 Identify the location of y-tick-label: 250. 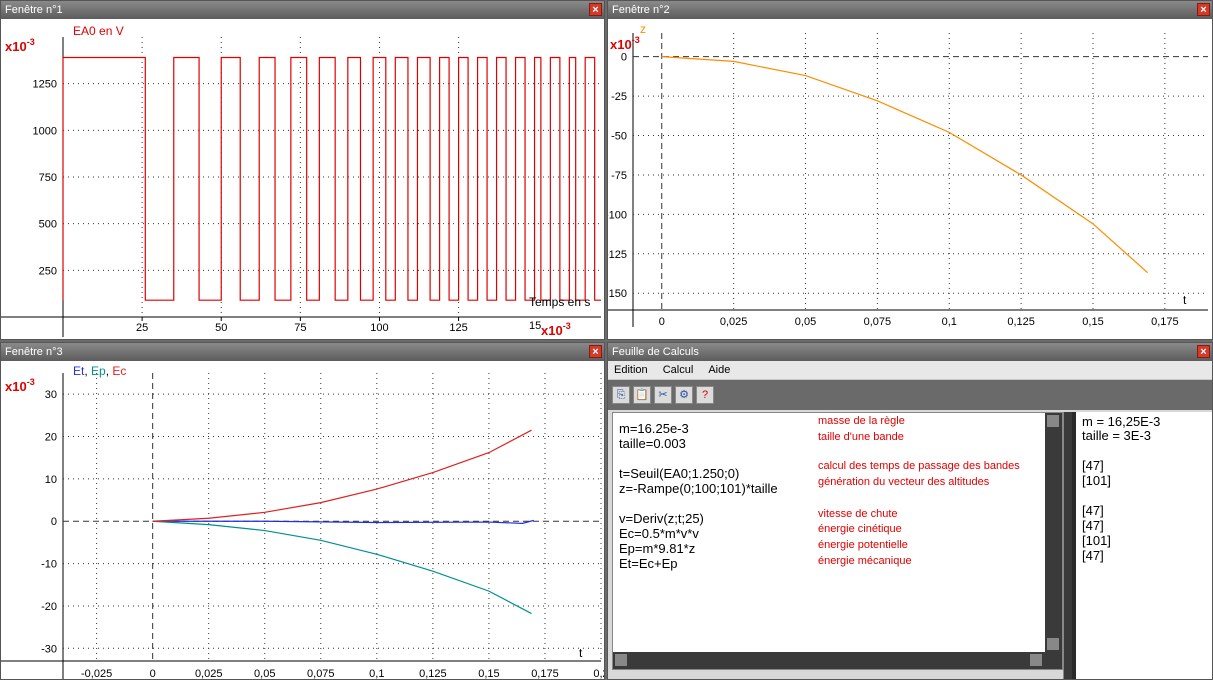
(48, 271).